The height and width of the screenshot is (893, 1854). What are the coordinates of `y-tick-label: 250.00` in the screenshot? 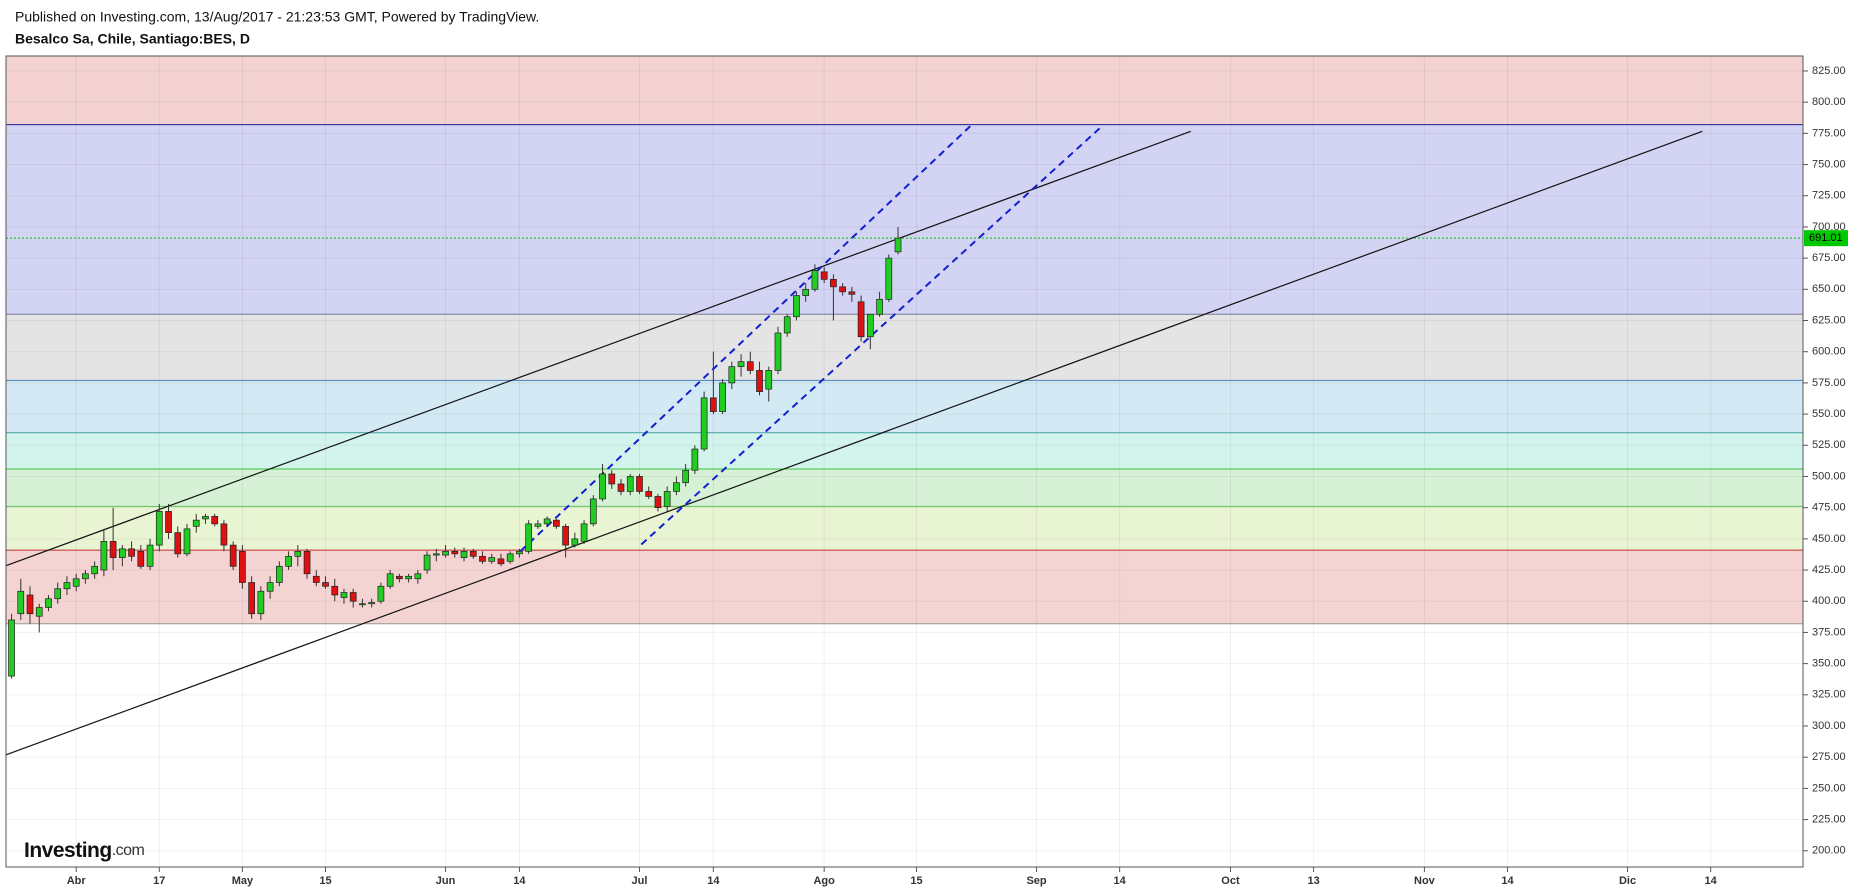 It's located at (1829, 788).